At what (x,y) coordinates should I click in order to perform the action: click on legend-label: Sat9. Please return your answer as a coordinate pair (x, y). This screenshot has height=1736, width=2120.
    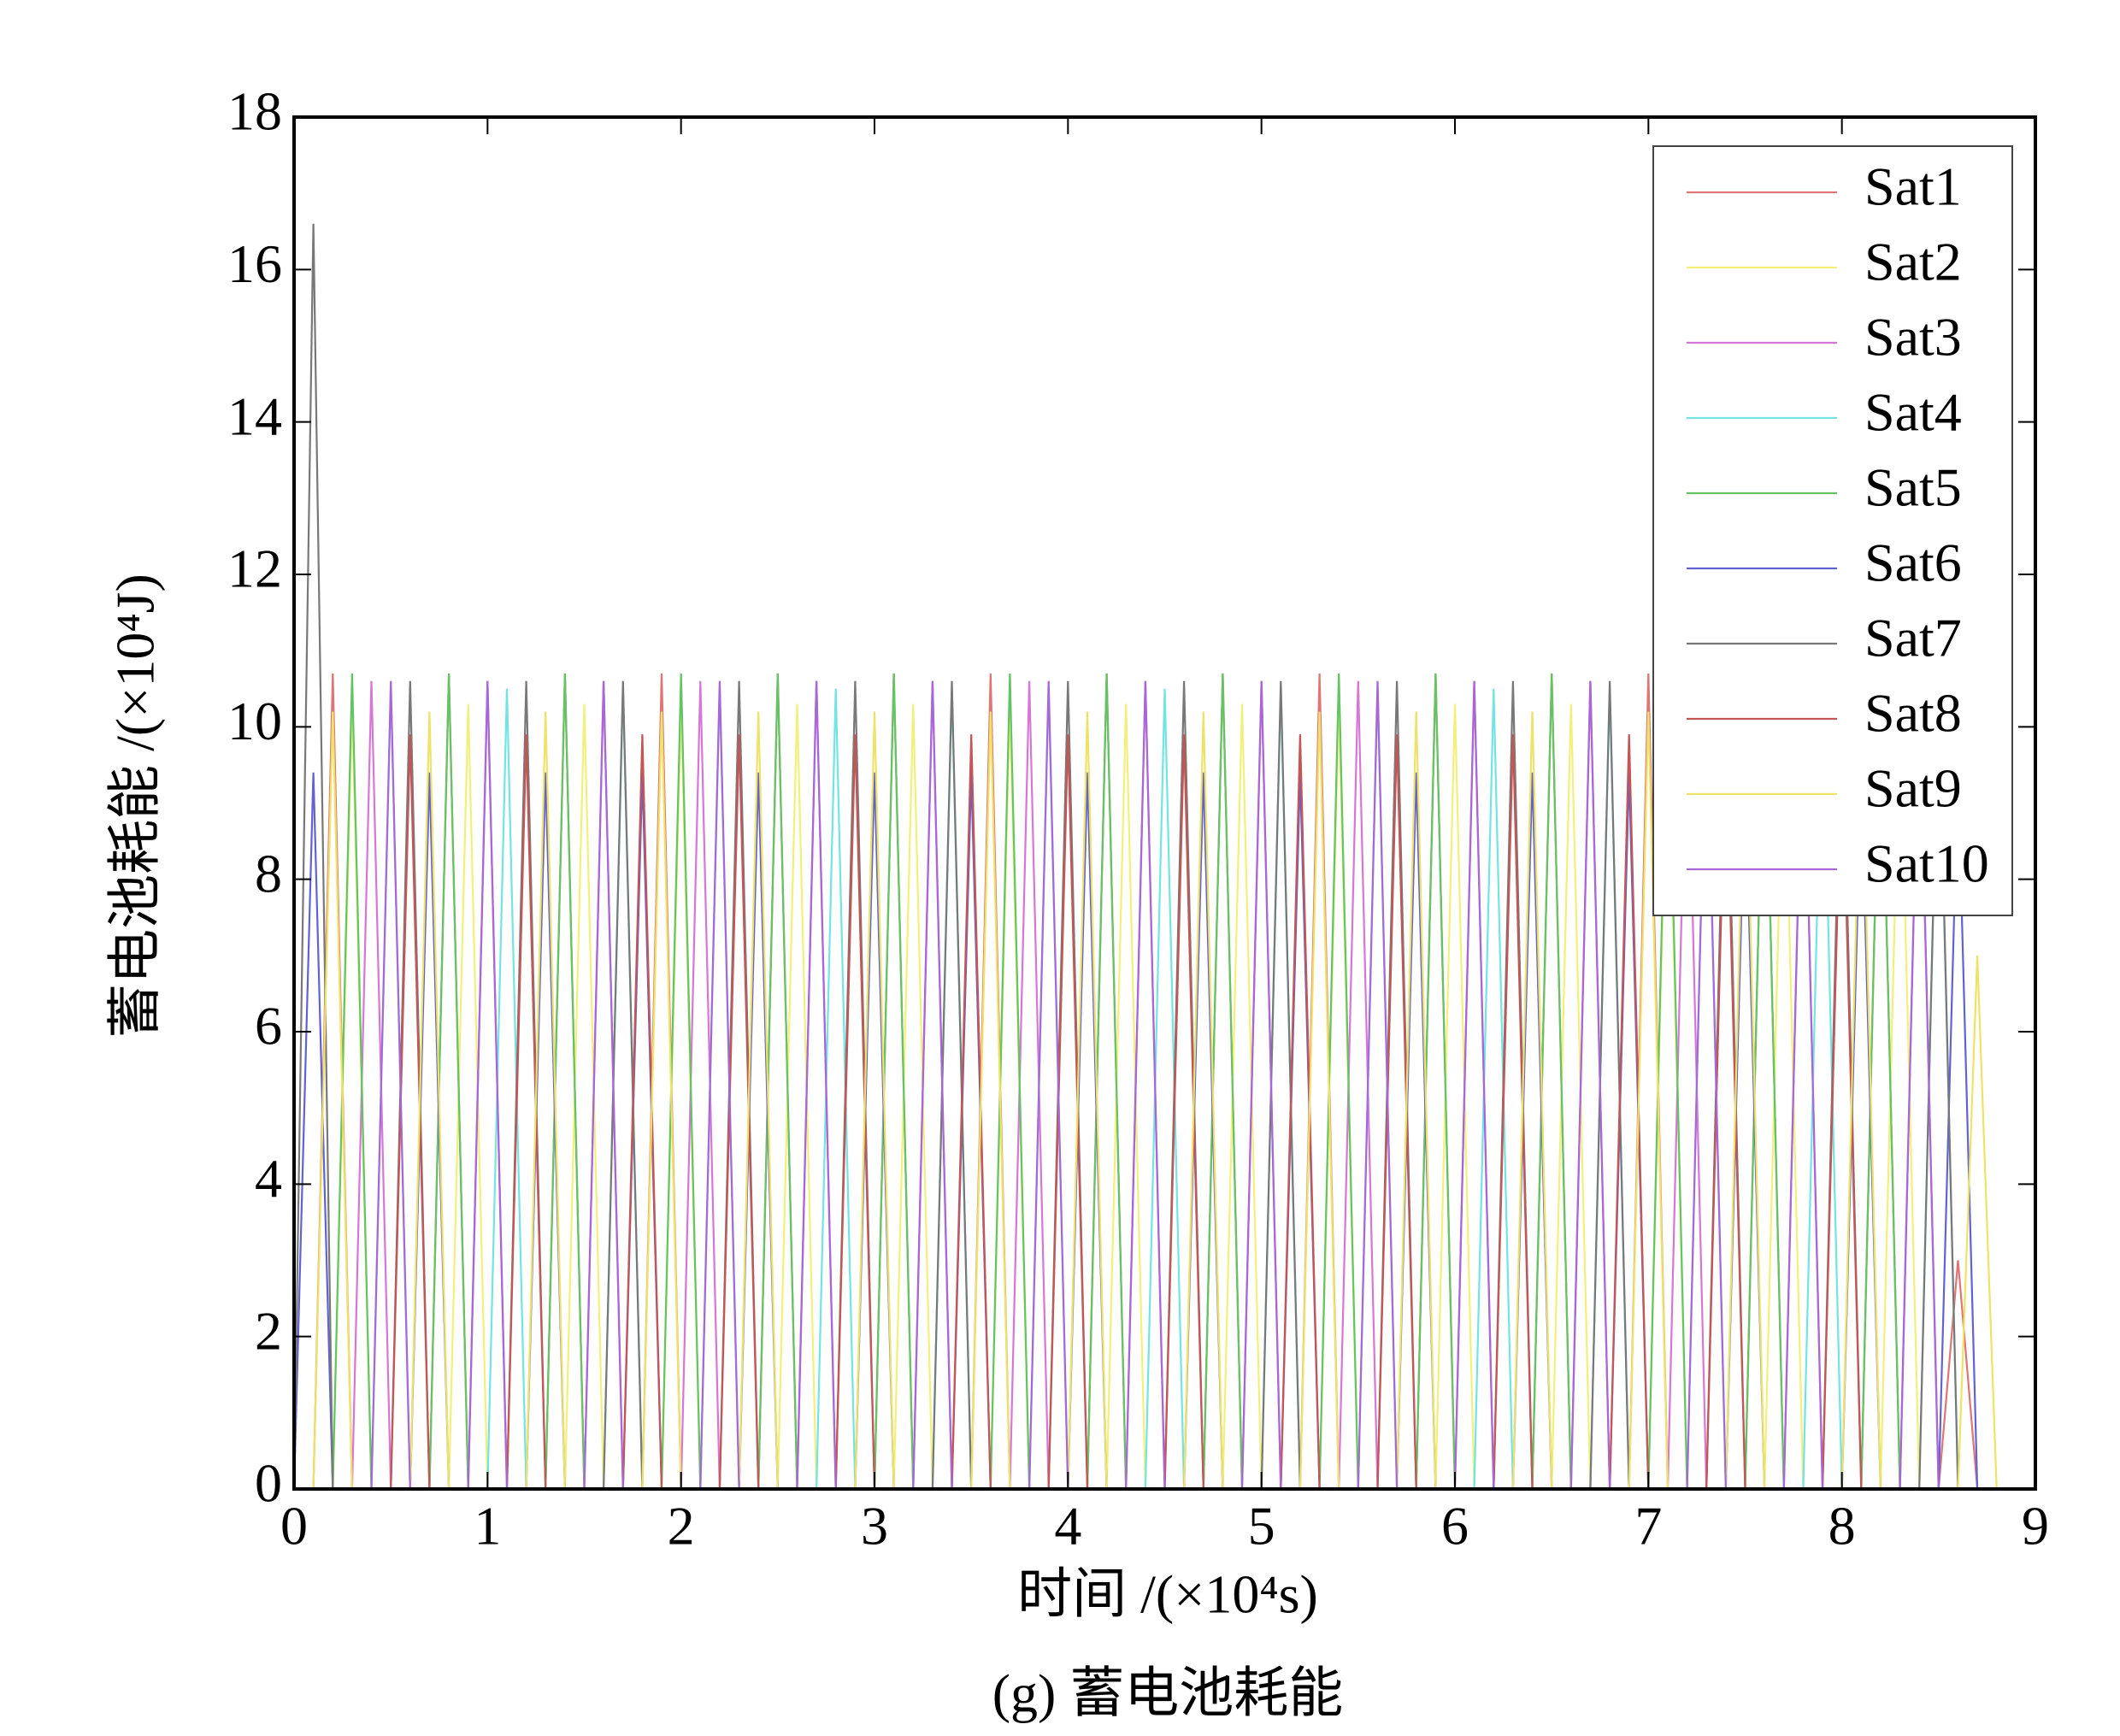
    Looking at the image, I should click on (1913, 789).